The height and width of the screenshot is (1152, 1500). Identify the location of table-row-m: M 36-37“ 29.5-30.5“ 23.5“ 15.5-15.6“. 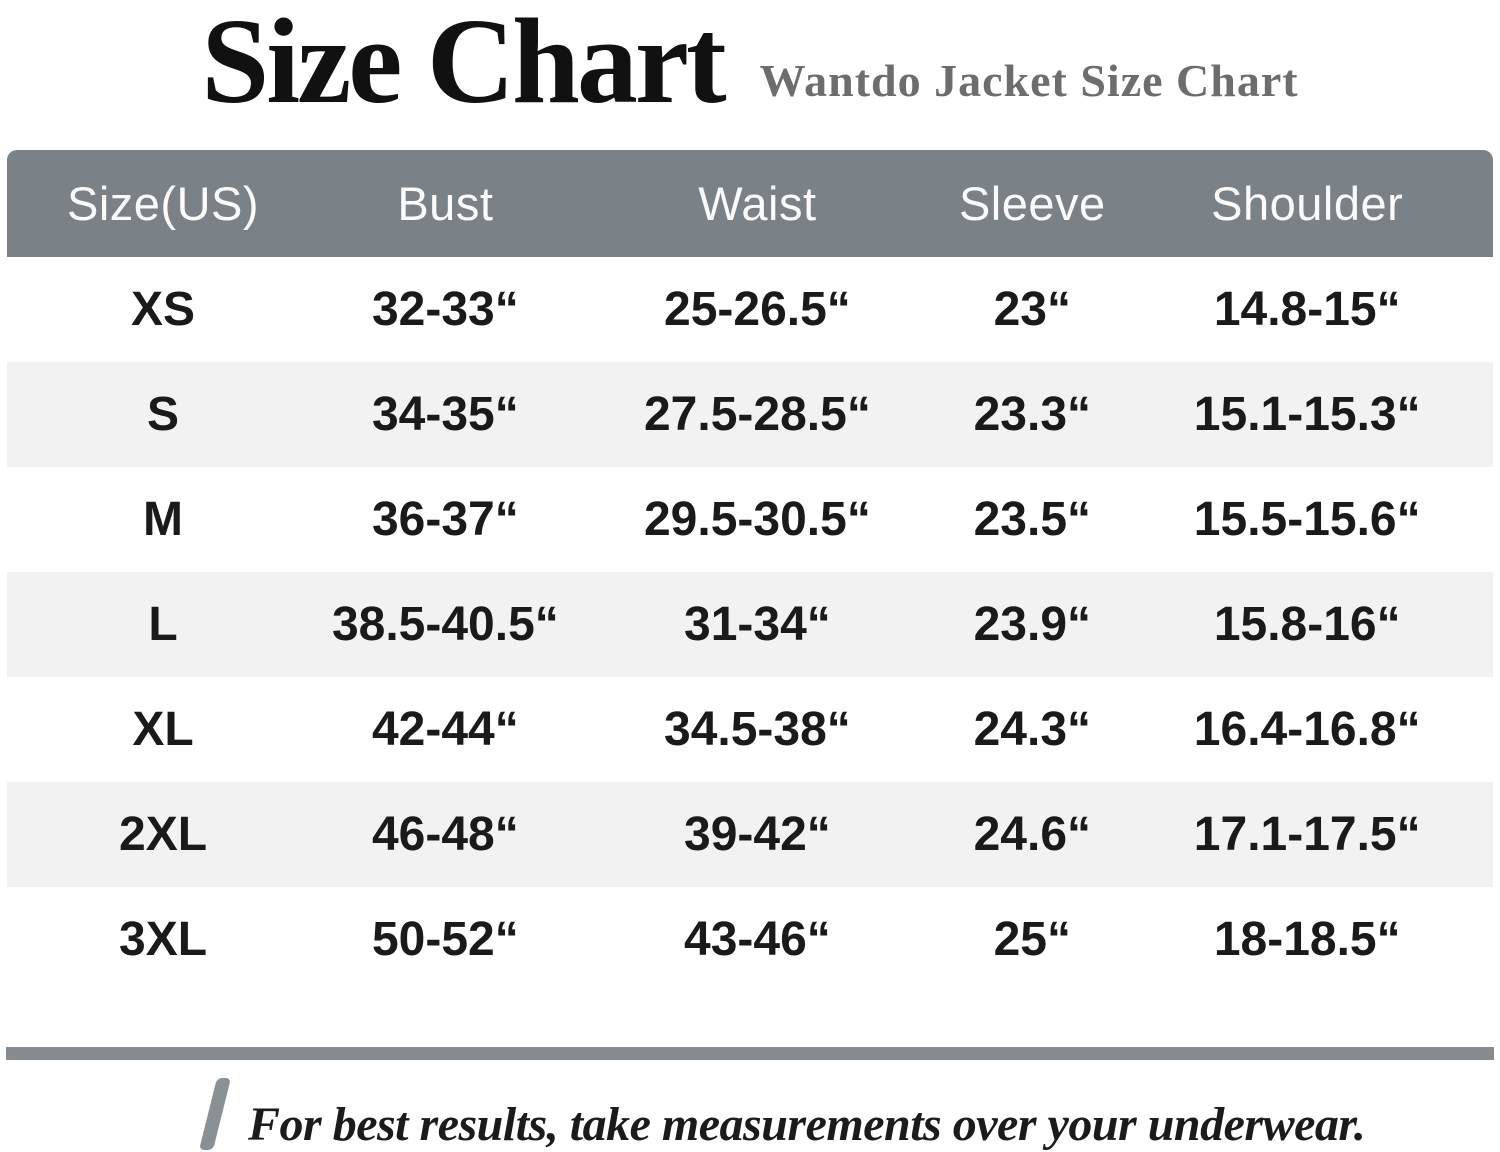
(750, 519).